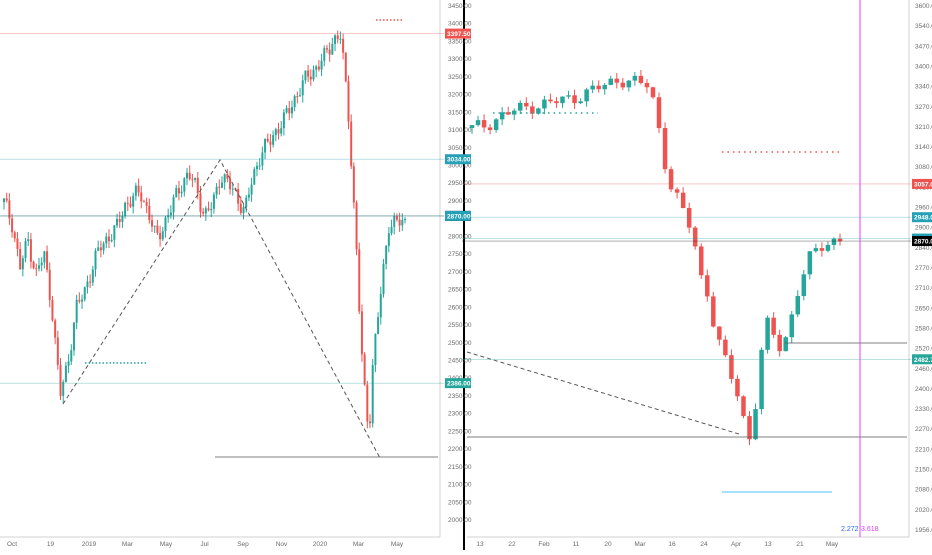 The height and width of the screenshot is (555, 932). I want to click on left-x-tick-label: Sep, so click(243, 544).